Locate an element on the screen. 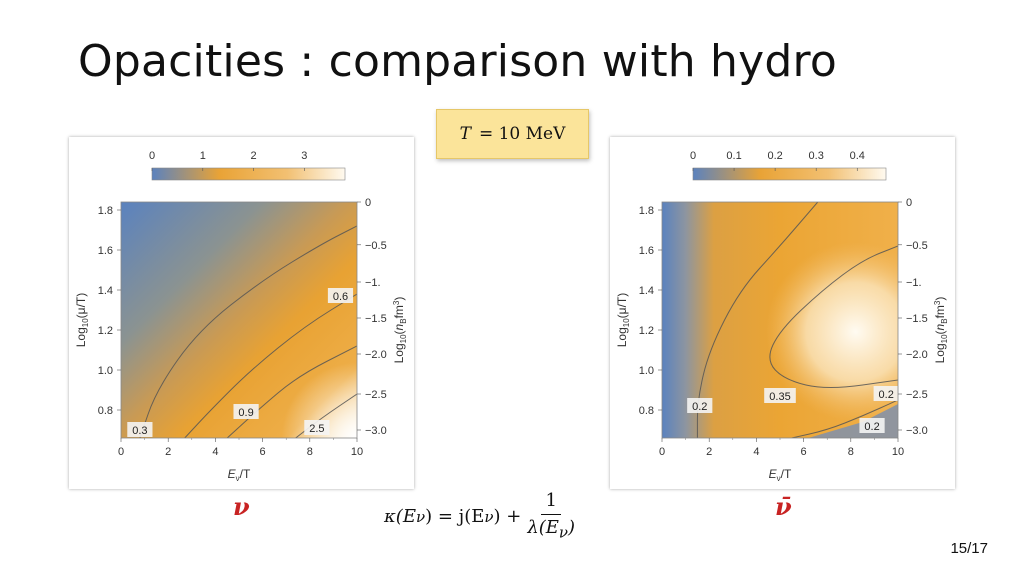  colorbar-tick-label: 3 is located at coordinates (304, 156).